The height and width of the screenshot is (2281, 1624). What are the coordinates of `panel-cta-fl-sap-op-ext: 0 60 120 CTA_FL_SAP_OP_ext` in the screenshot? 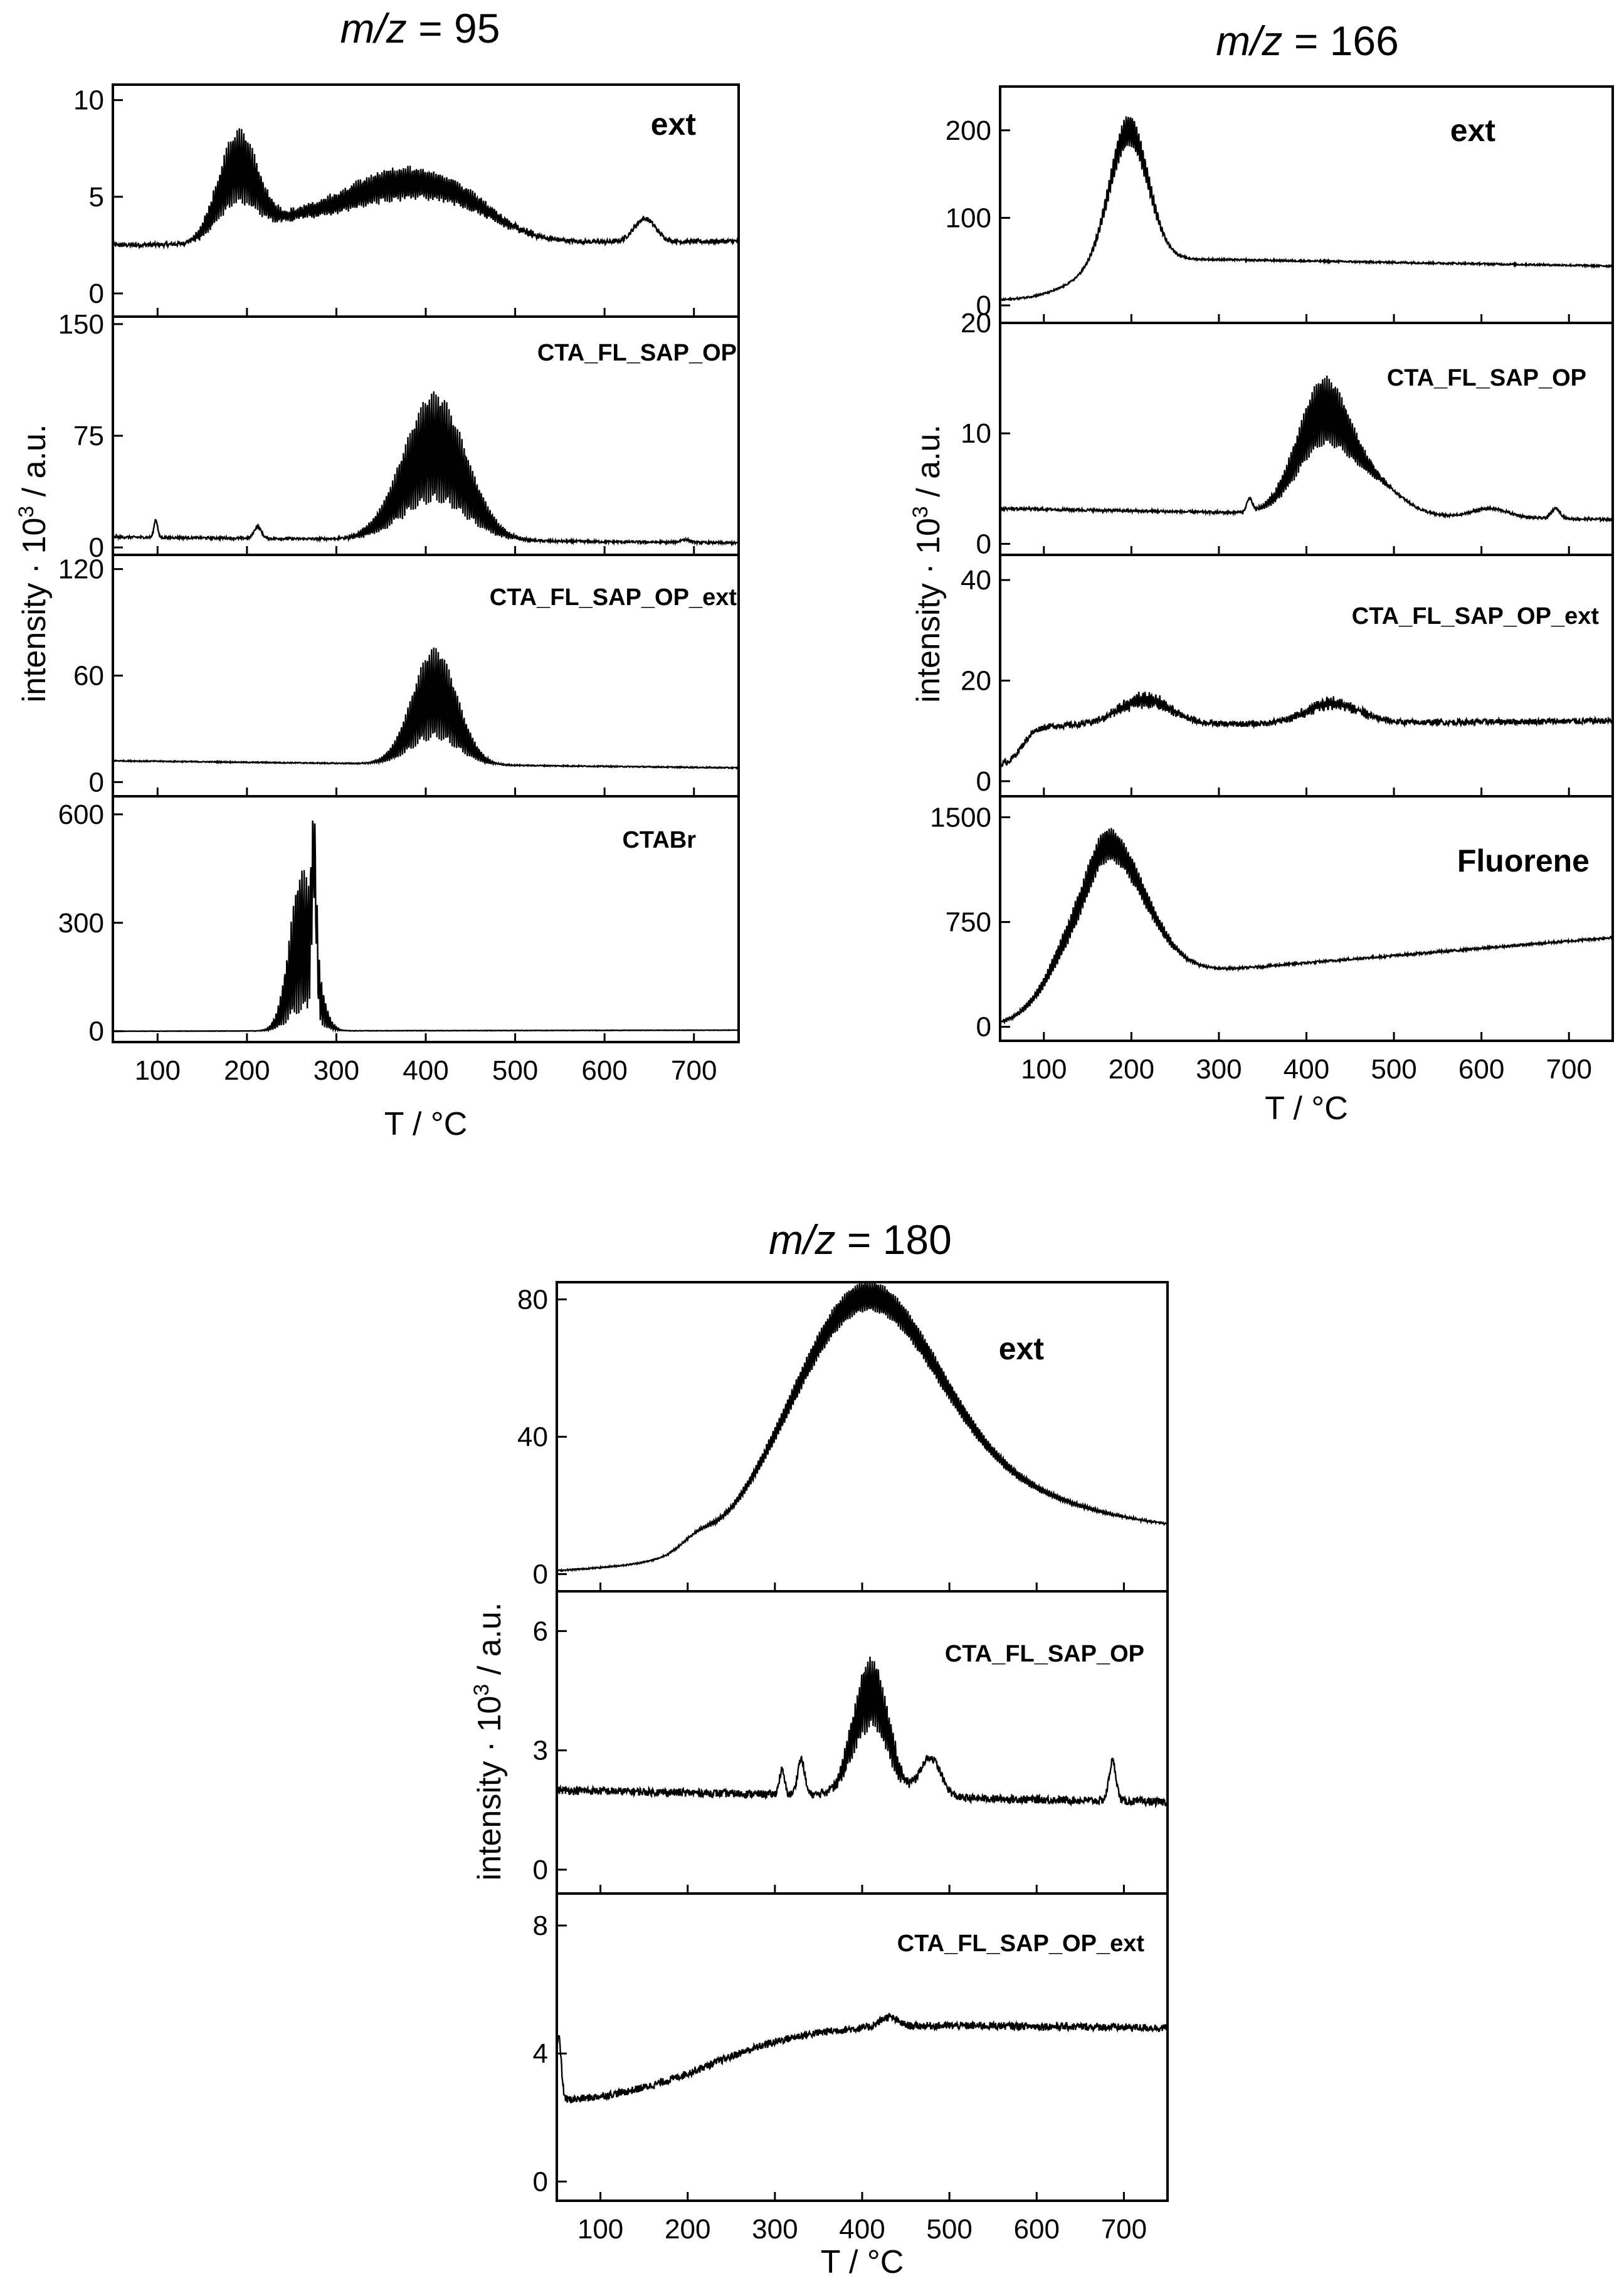 It's located at (399, 676).